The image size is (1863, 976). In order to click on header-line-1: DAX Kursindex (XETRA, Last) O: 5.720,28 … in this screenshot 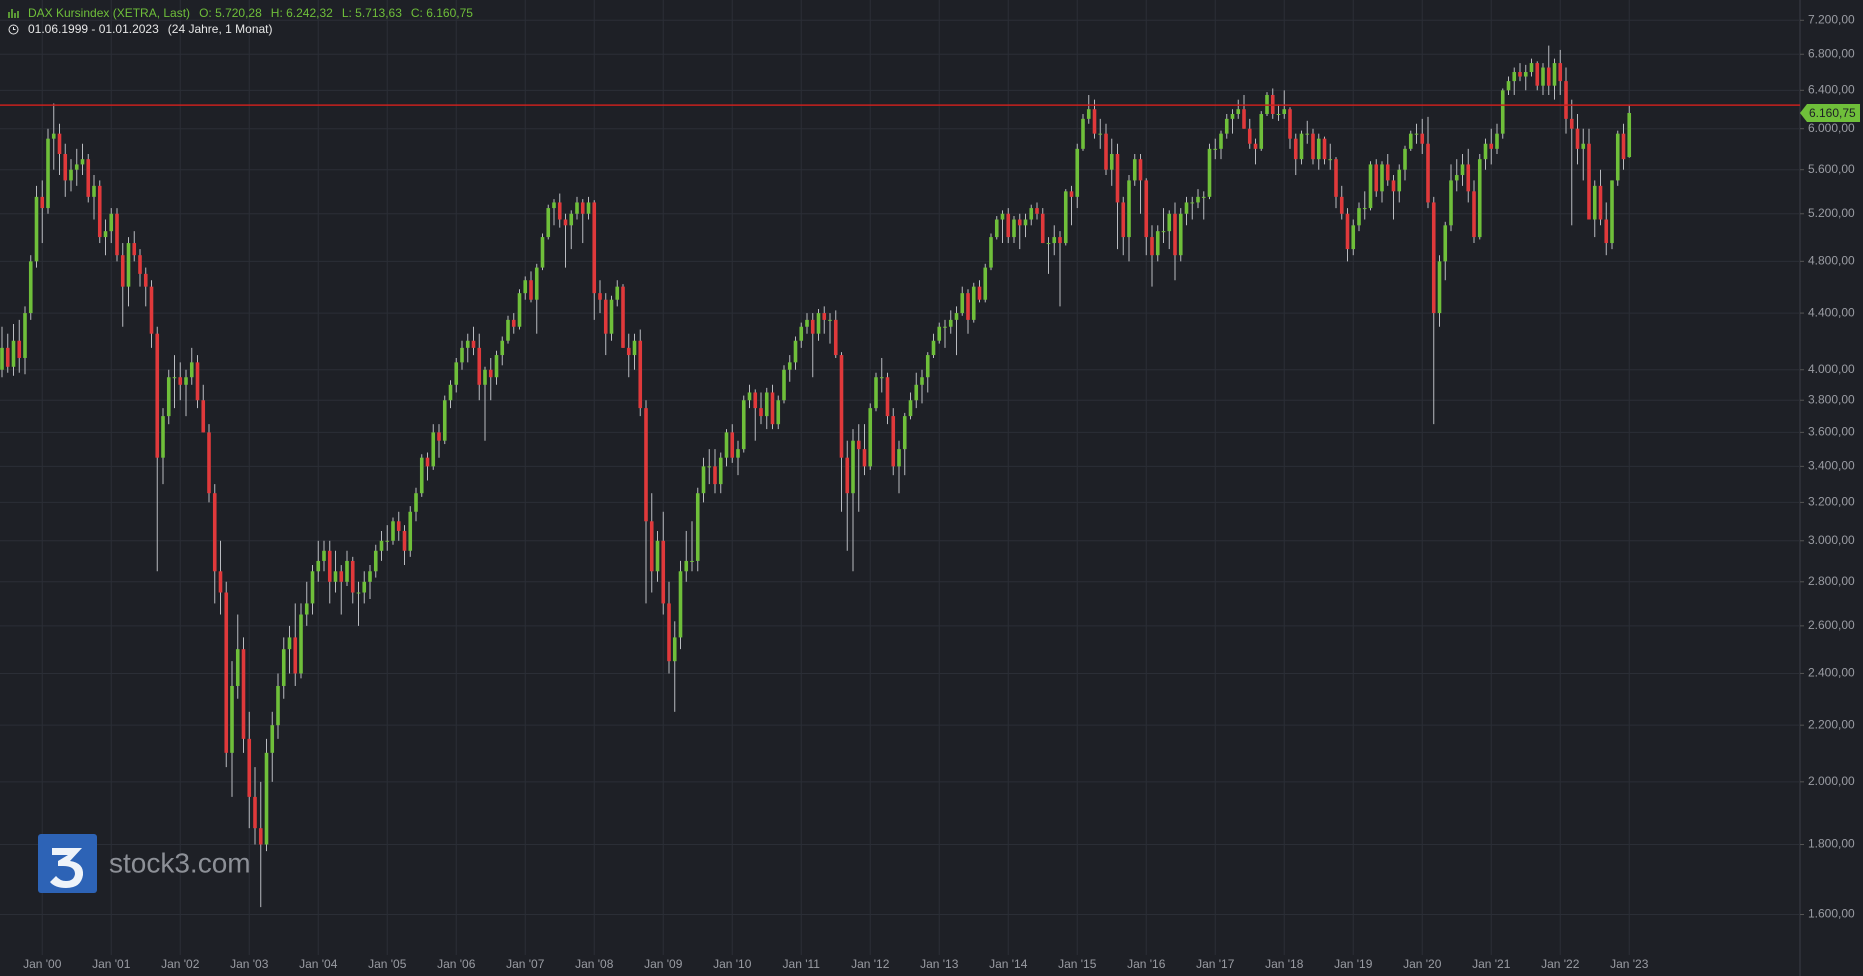, I will do `click(240, 13)`.